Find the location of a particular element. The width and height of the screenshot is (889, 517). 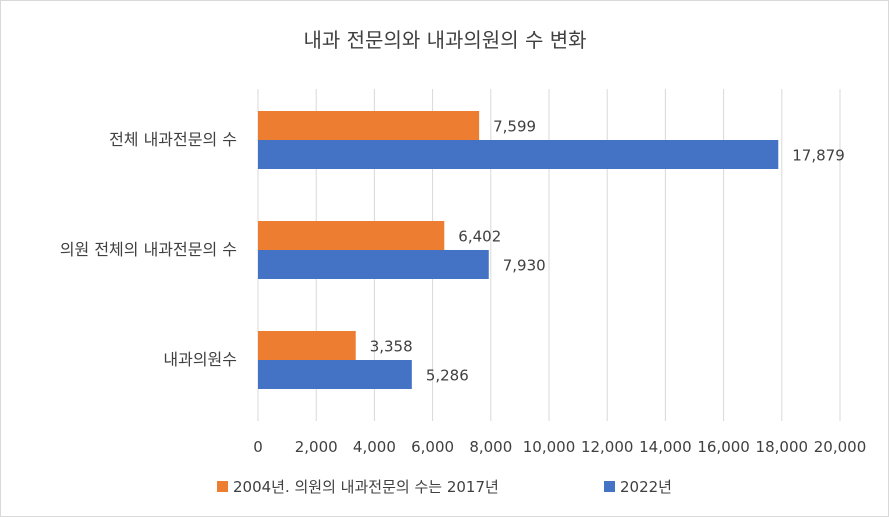

data-label: 3,358 is located at coordinates (391, 347).